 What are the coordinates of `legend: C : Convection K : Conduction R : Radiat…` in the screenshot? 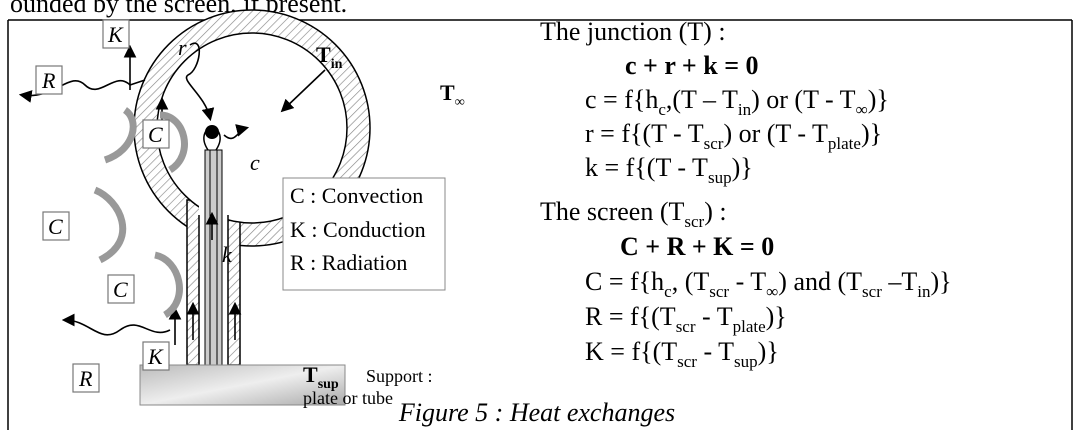 It's located at (364, 234).